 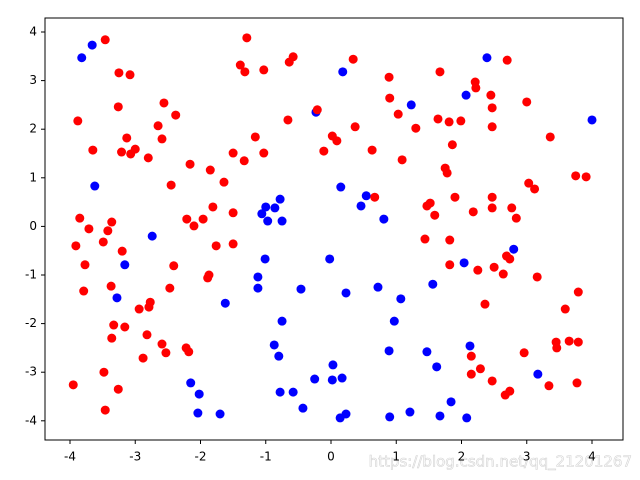 What do you see at coordinates (396, 457) in the screenshot?
I see `x-tick-label: 1` at bounding box center [396, 457].